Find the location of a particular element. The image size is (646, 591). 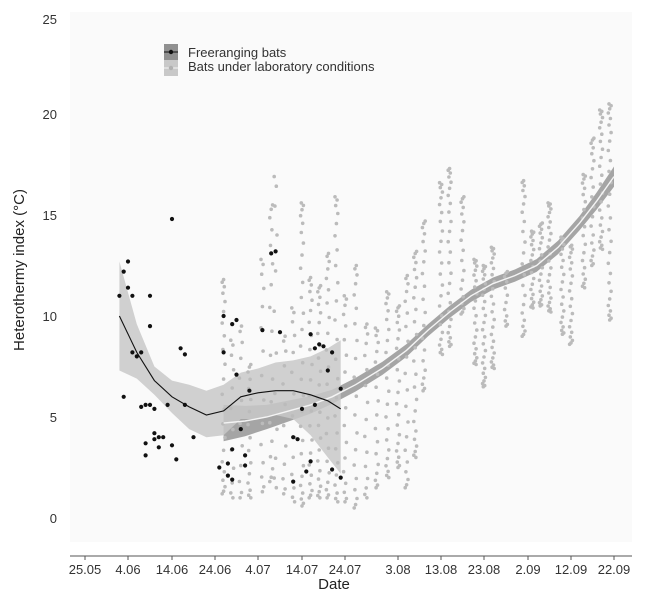

legend-label-freeranging: Freeranging bats is located at coordinates (237, 52).